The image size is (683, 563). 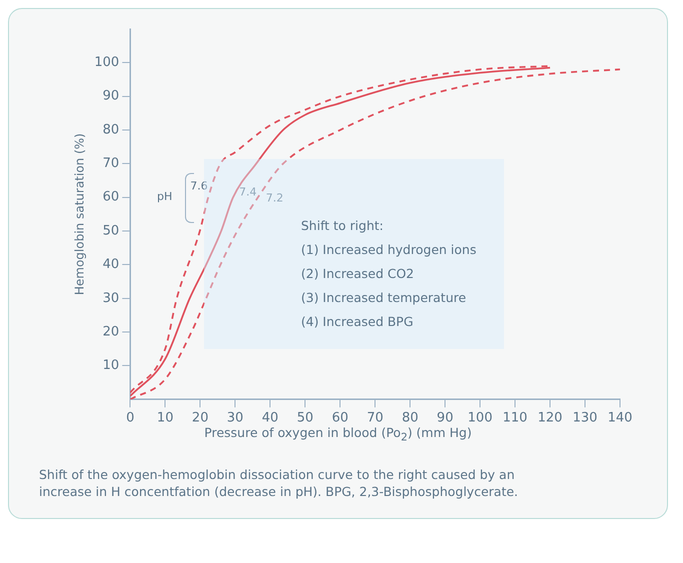 What do you see at coordinates (515, 418) in the screenshot?
I see `x-tick-label: 110` at bounding box center [515, 418].